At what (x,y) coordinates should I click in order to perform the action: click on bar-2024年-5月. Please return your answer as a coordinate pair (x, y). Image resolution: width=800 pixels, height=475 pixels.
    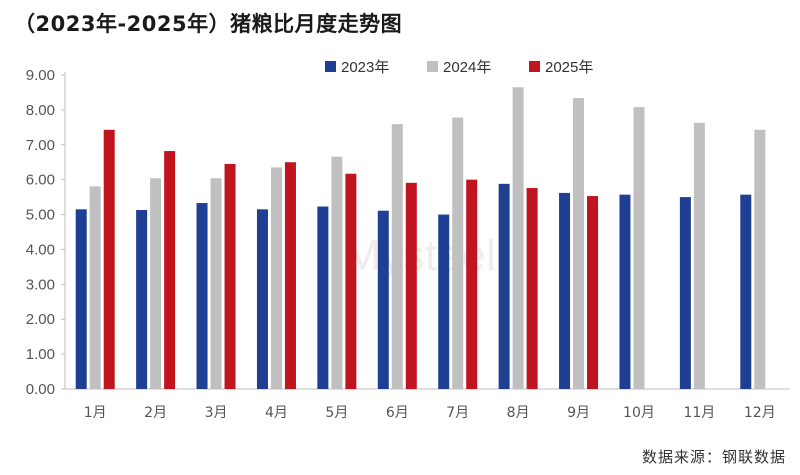
    Looking at the image, I should click on (337, 272).